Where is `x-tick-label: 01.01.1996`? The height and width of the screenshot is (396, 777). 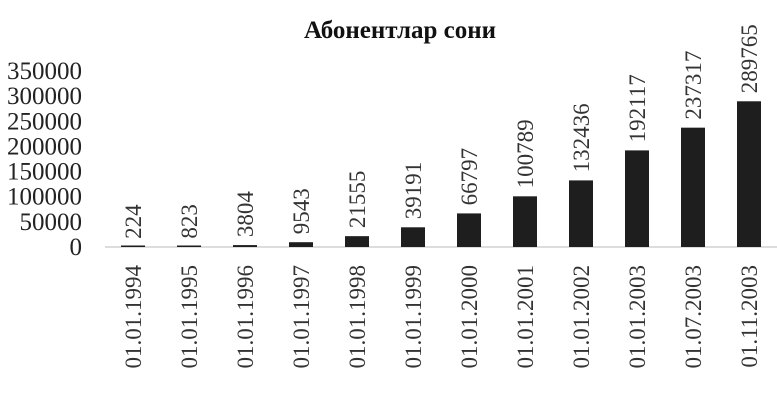
x-tick-label: 01.01.1996 is located at coordinates (245, 317).